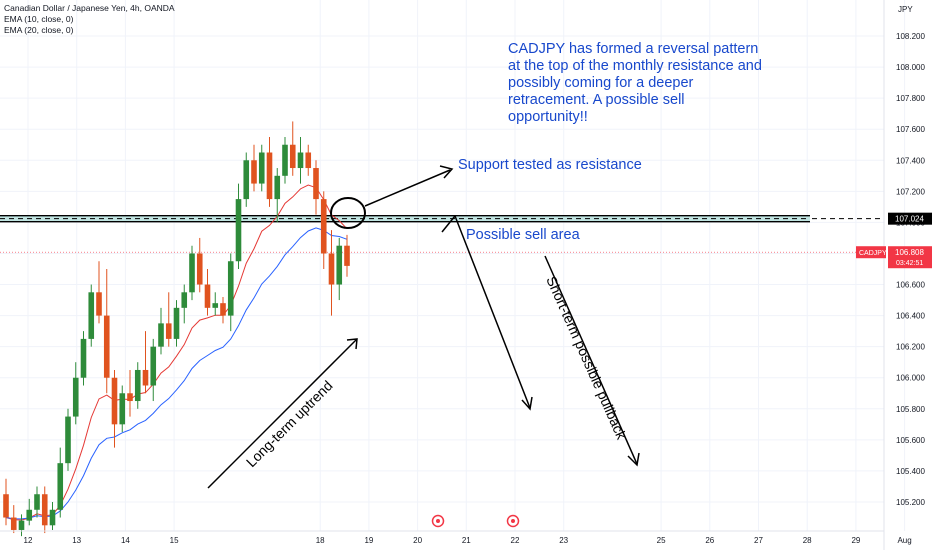 Image resolution: width=932 pixels, height=555 pixels. Describe the element at coordinates (910, 502) in the screenshot. I see `price-tick-label: 105.200` at that location.